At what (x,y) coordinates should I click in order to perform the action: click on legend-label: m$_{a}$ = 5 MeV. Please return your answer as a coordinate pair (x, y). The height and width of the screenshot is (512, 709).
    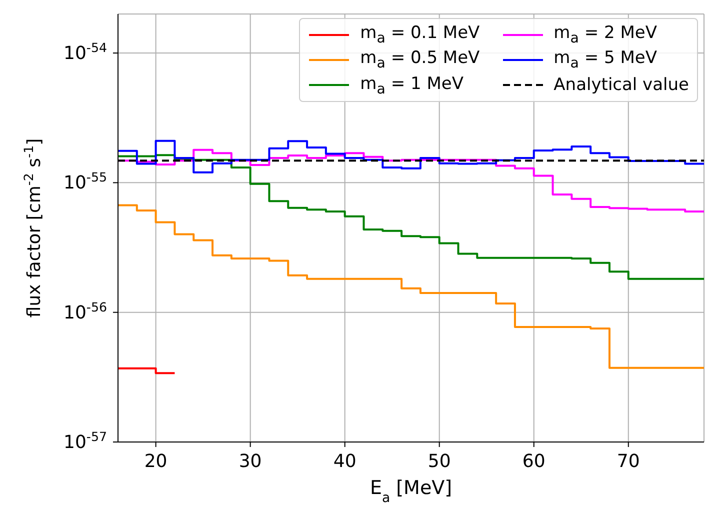
    Looking at the image, I should click on (605, 60).